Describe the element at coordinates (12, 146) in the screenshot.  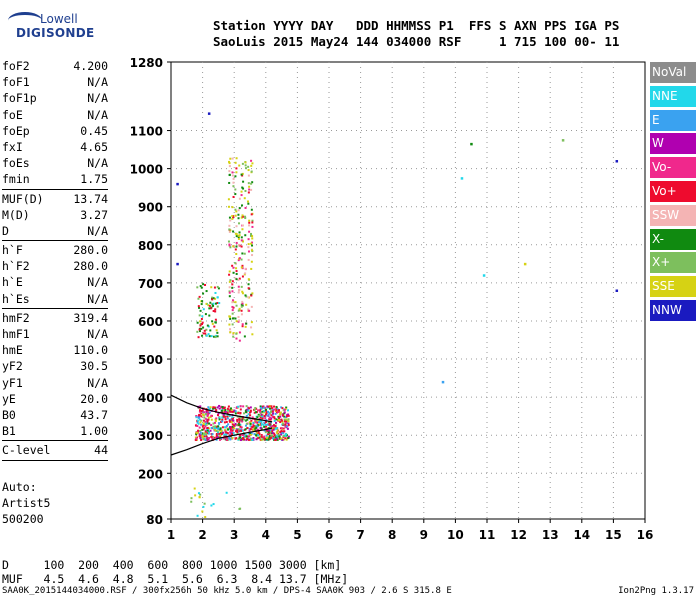
I see `param-name: fxI` at that location.